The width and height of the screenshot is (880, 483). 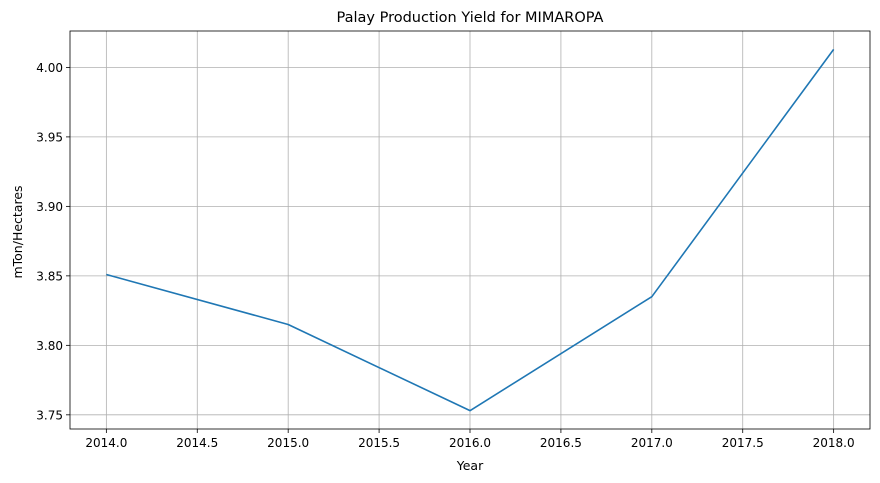 I want to click on x-tick-label: 2016.0, so click(x=470, y=443).